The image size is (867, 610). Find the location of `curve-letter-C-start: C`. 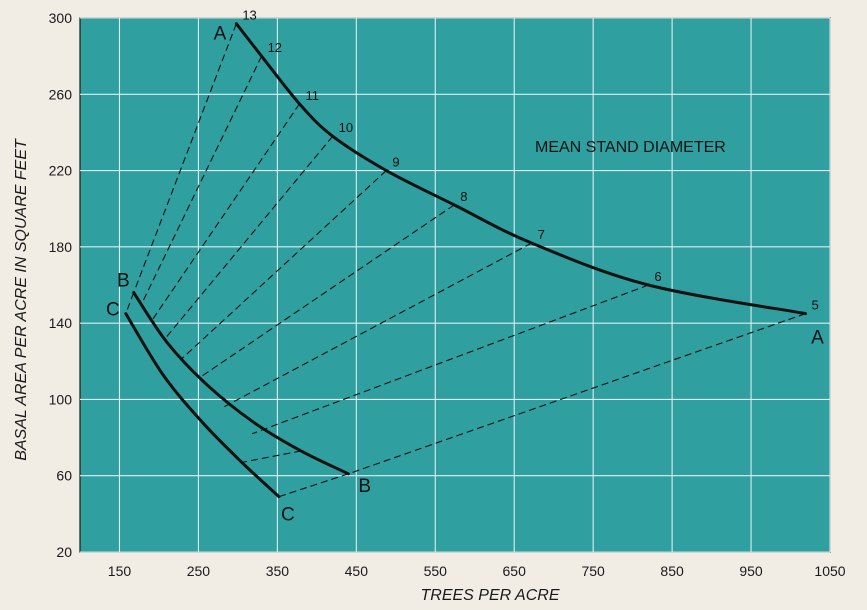

curve-letter-C-start: C is located at coordinates (113, 310).